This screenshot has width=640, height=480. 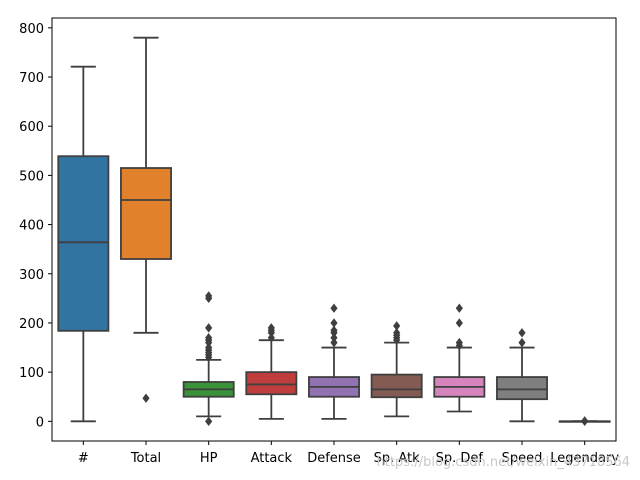 What do you see at coordinates (396, 369) in the screenshot?
I see `box-group-sp-atk` at bounding box center [396, 369].